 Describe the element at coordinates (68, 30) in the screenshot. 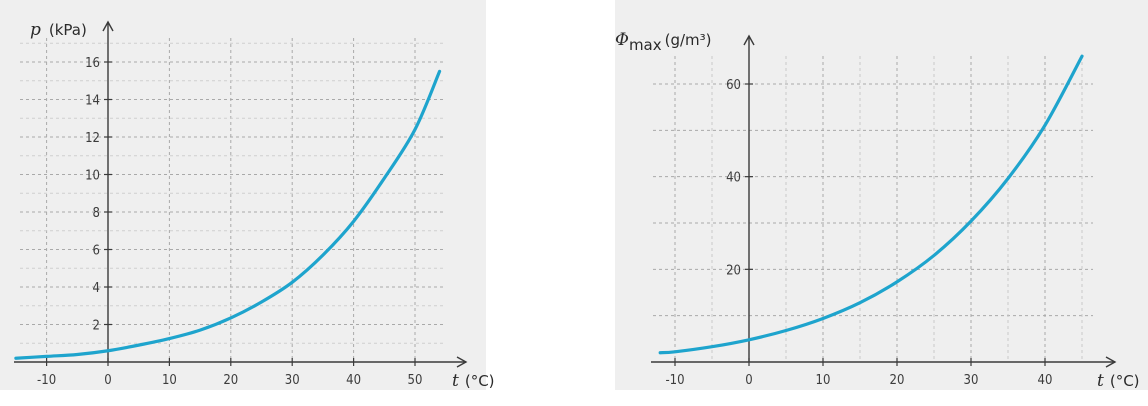

I see `y-axis-unit: (kPa)` at that location.